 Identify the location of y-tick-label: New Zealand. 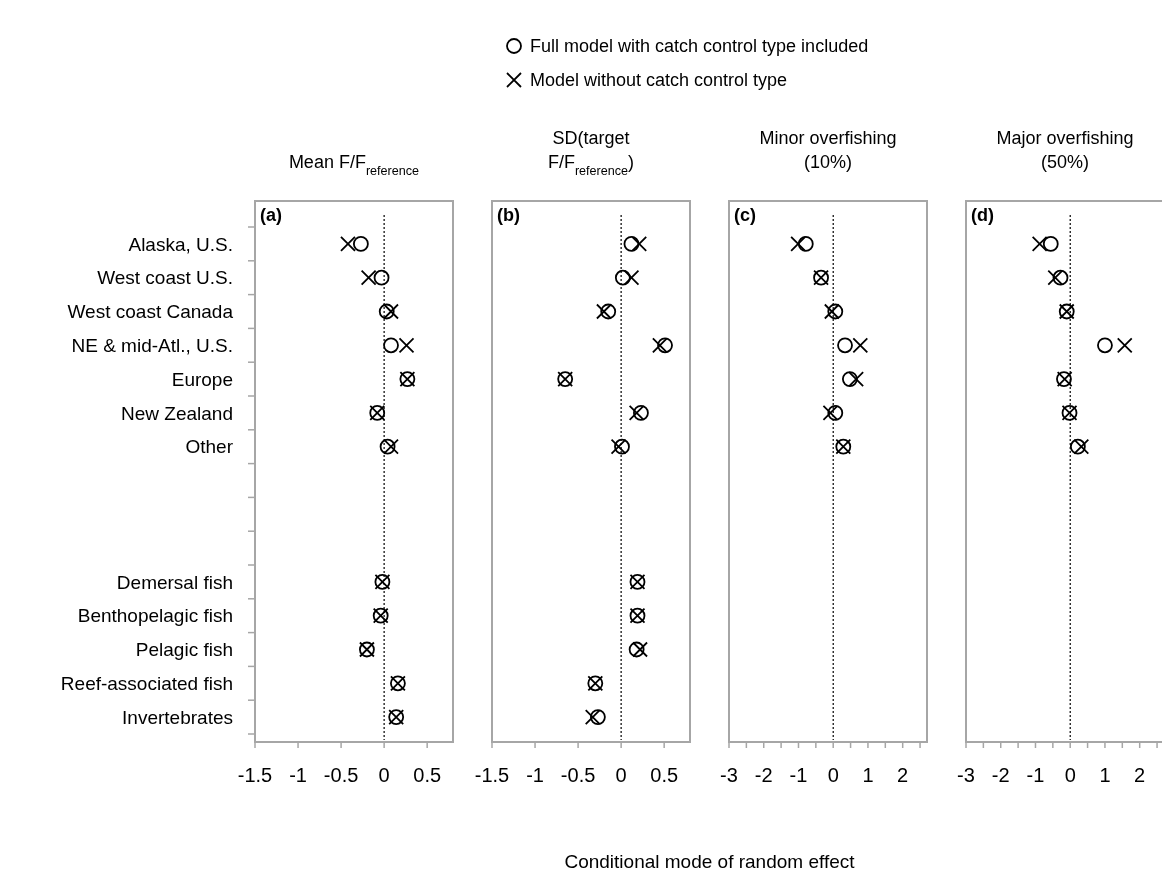
(177, 413).